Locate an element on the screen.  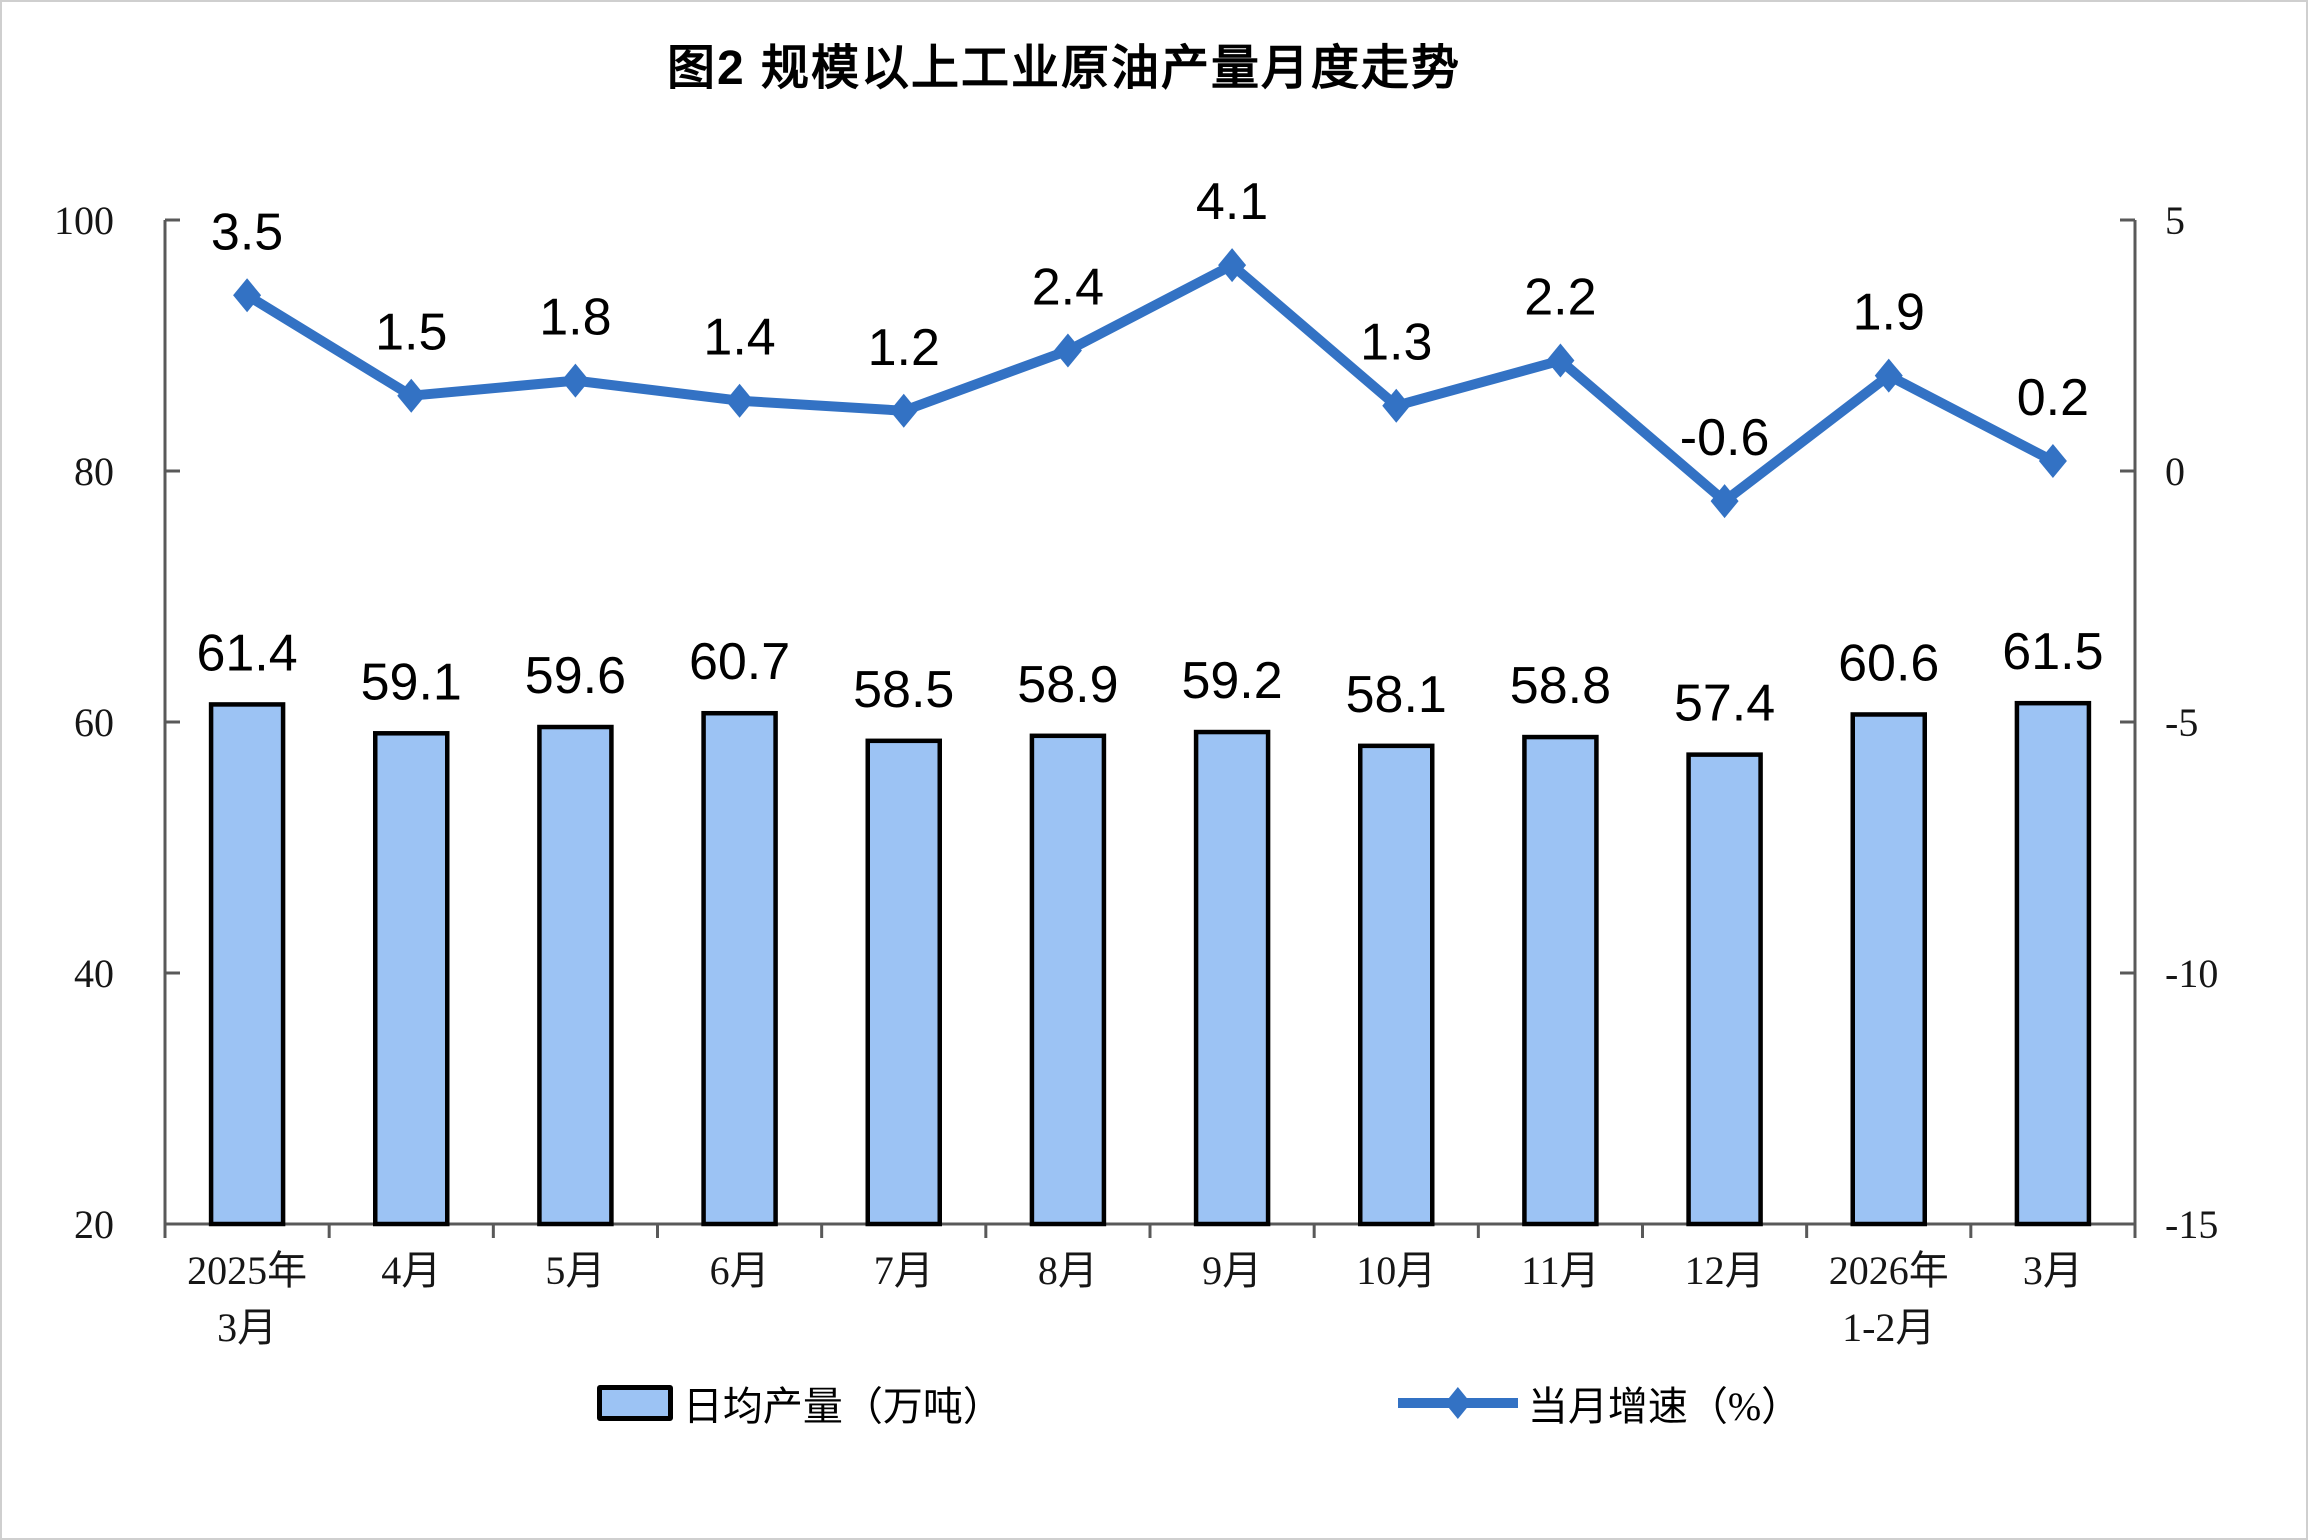
legend-item-line: 当月增速（%） is located at coordinates (1599, 1403).